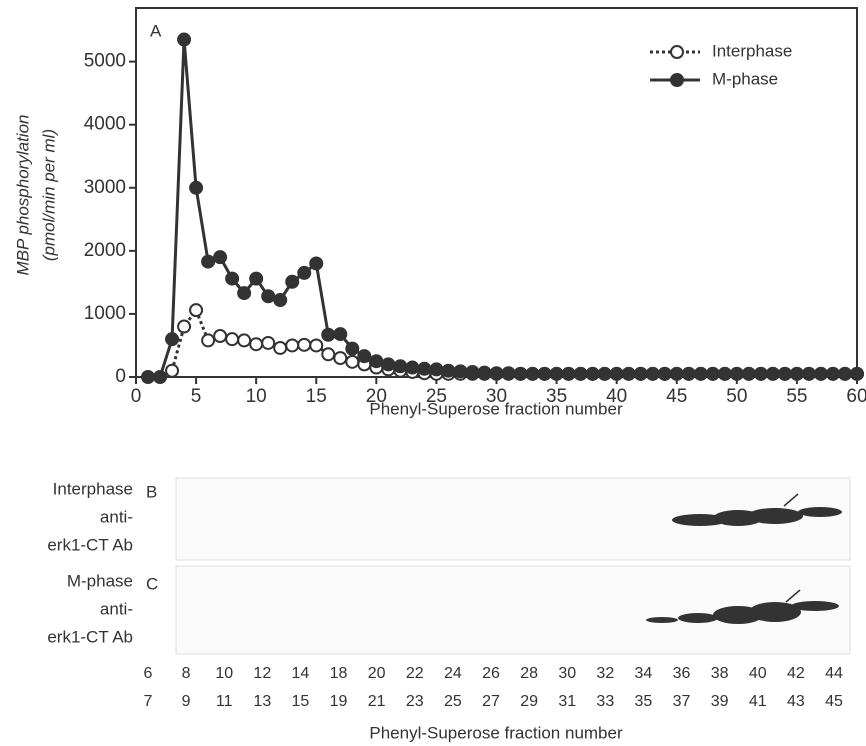 The height and width of the screenshot is (746, 866). I want to click on blot-label: Interphase, so click(93, 488).